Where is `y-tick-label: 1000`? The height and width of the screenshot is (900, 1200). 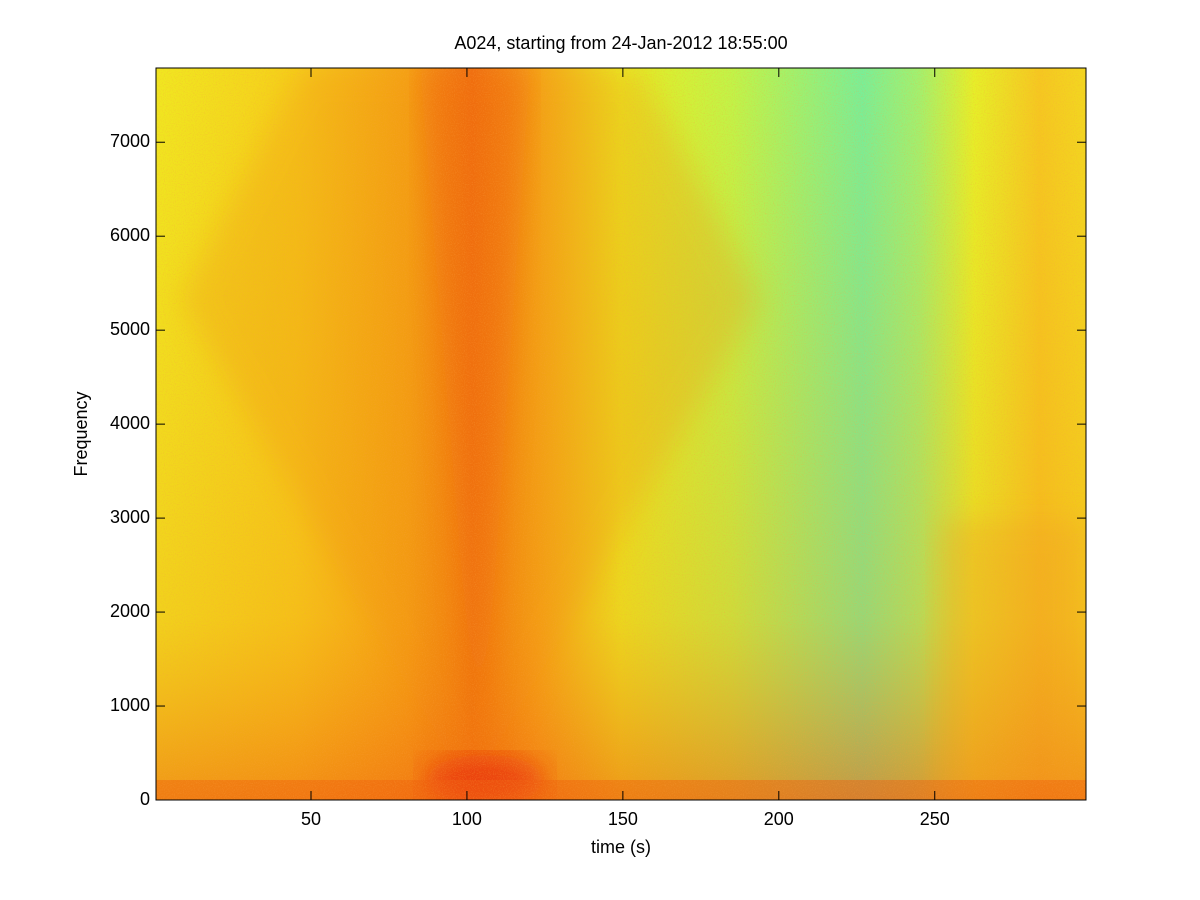 y-tick-label: 1000 is located at coordinates (130, 705).